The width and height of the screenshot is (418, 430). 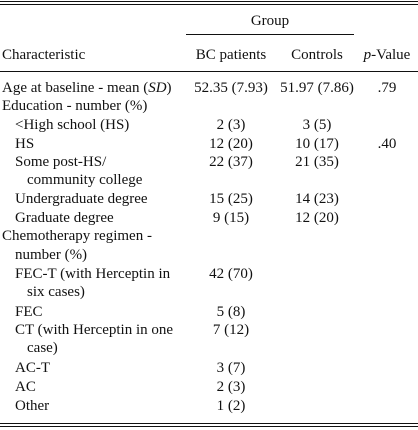 What do you see at coordinates (42, 348) in the screenshot?
I see `ct-label-2: case)` at bounding box center [42, 348].